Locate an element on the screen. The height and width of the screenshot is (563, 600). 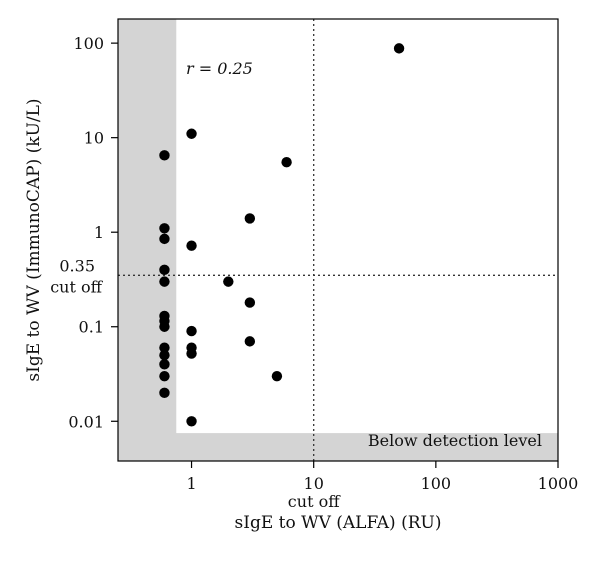
x-axis-label: sIgE to WV (ALFA) (RU) is located at coordinates (338, 523).